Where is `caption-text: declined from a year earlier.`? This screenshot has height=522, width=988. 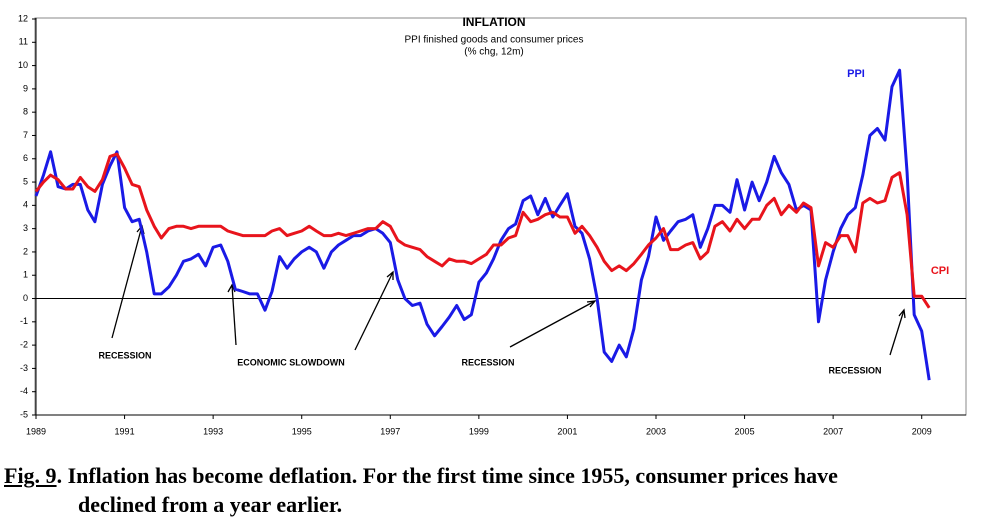 caption-text: declined from a year earlier. is located at coordinates (210, 504).